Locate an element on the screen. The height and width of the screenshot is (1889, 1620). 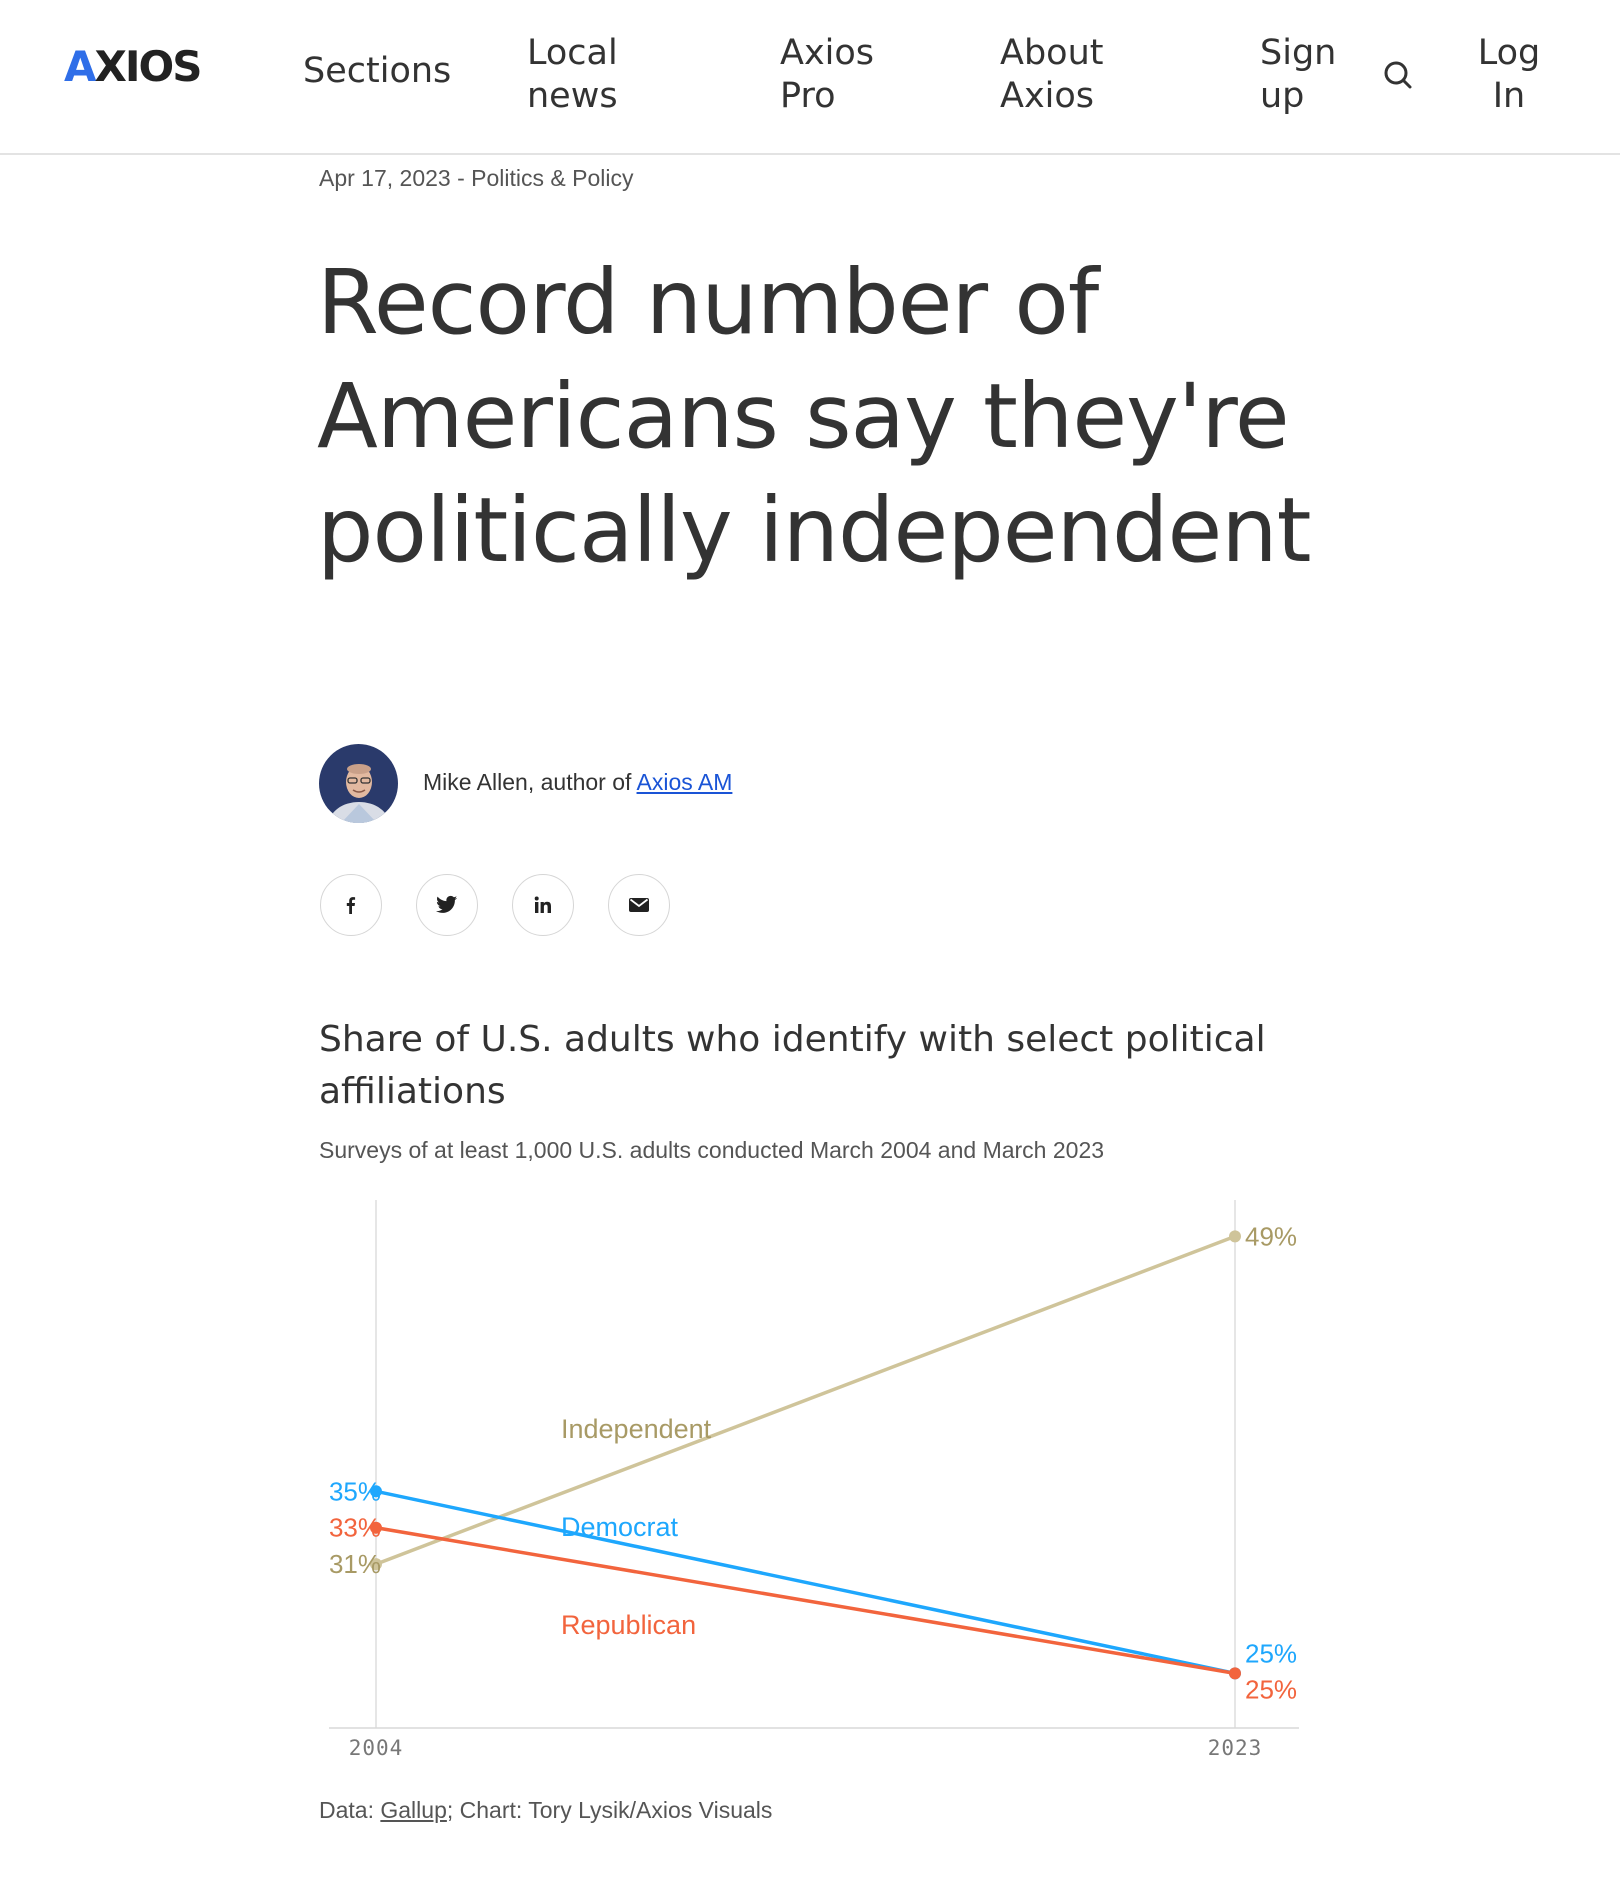
article-category: Politics & Policy is located at coordinates (552, 178).